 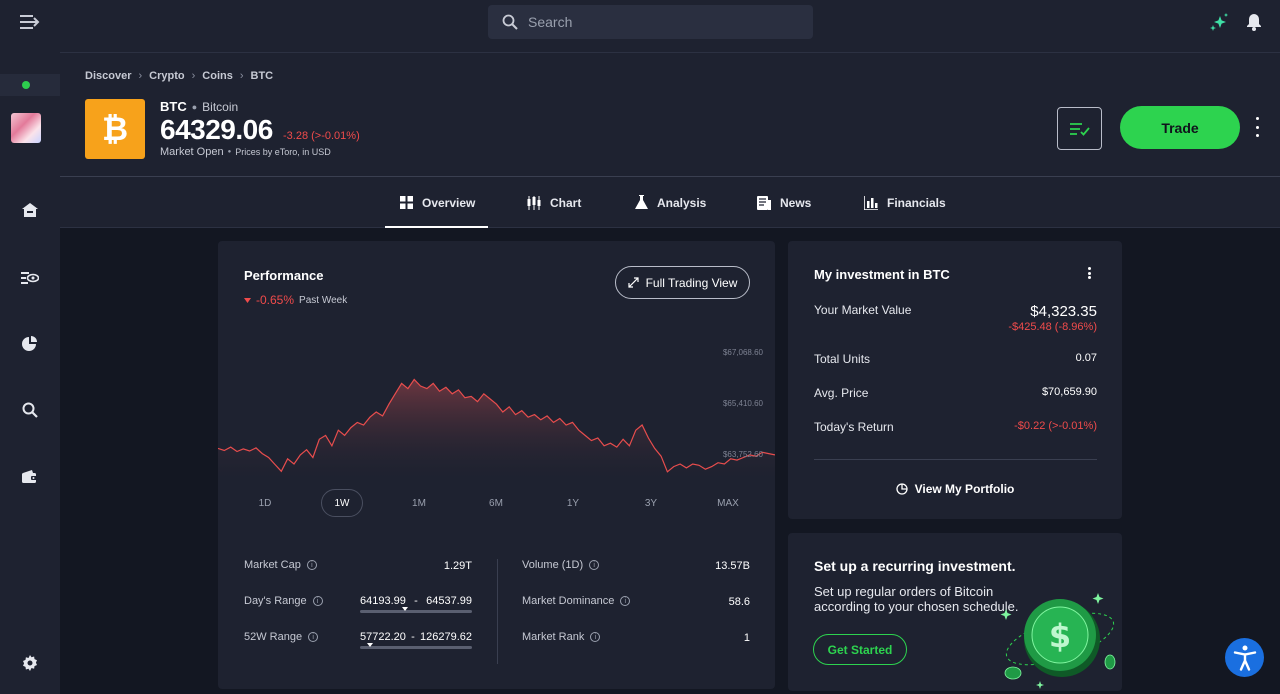 I want to click on range-1w: 1W, so click(x=342, y=503).